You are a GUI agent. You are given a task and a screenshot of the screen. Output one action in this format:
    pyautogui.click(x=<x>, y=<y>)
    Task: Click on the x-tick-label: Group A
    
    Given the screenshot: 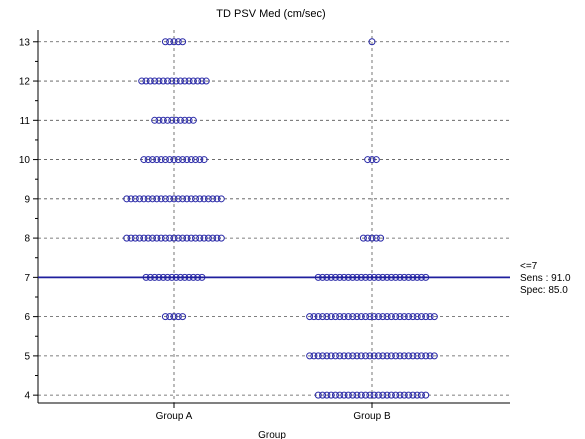 What is the action you would take?
    pyautogui.click(x=174, y=416)
    